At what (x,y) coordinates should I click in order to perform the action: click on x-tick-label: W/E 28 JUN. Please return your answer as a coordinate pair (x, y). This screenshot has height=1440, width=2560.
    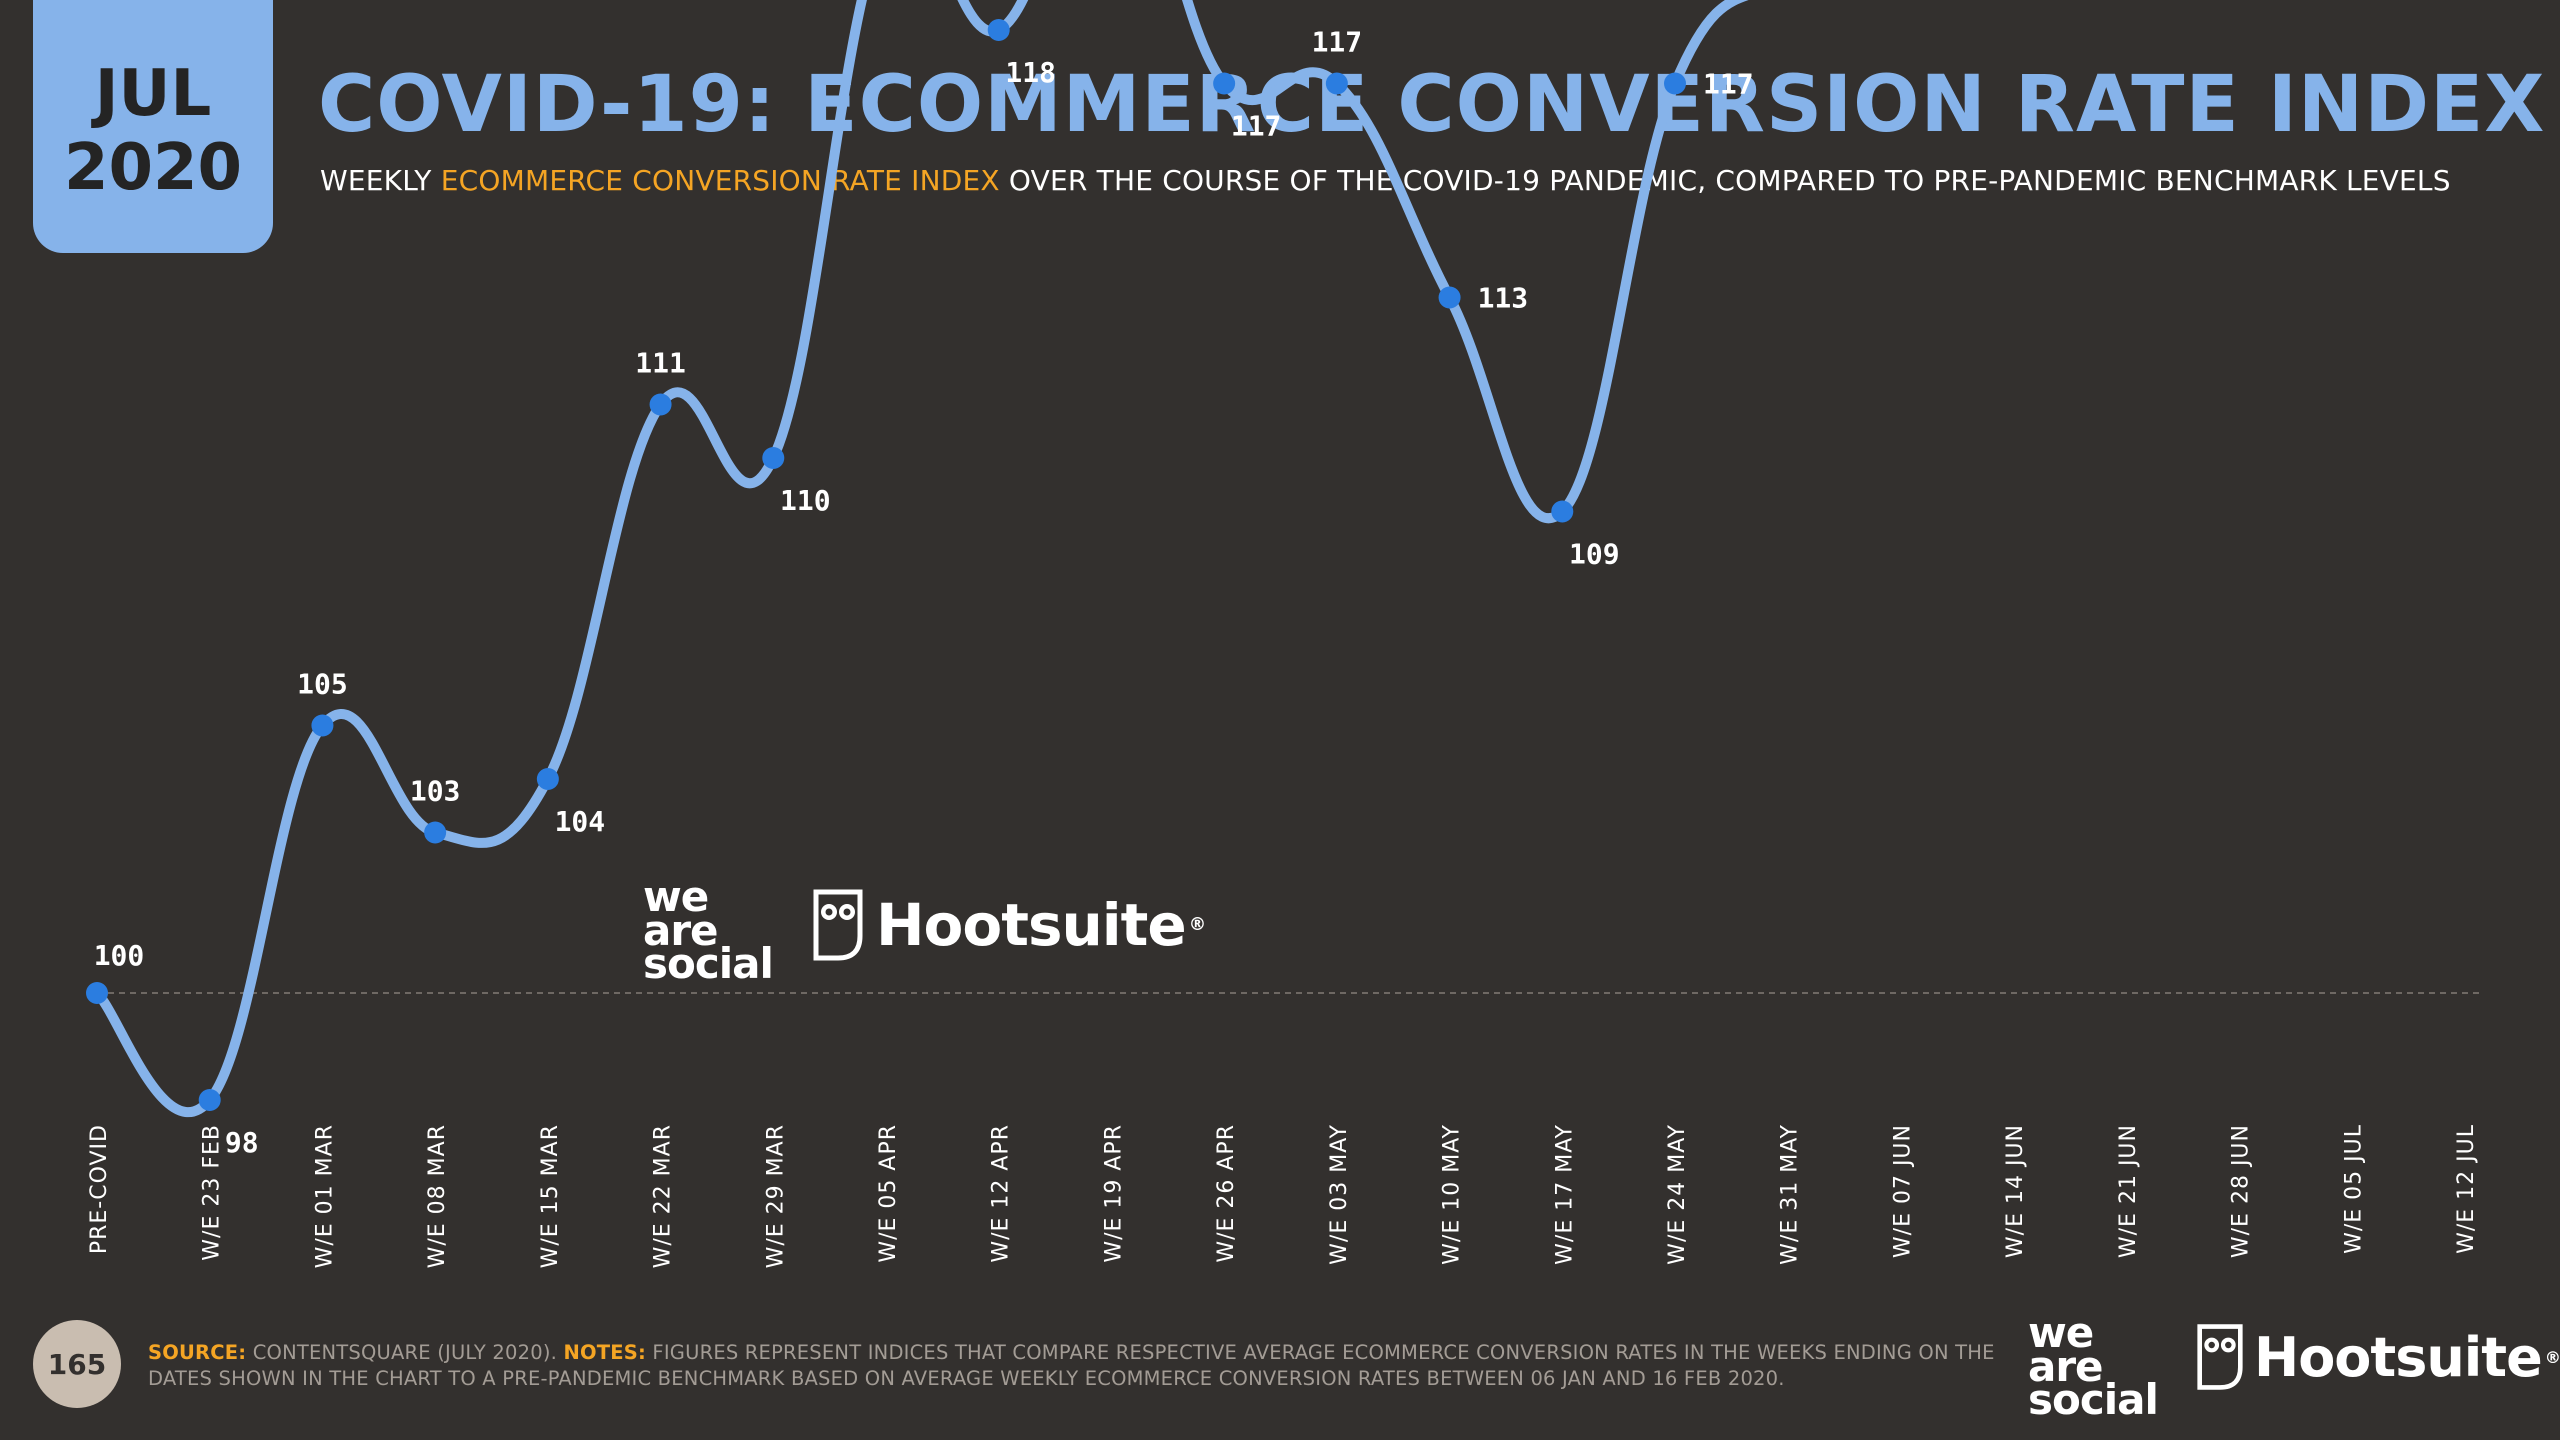
    Looking at the image, I should click on (2241, 1191).